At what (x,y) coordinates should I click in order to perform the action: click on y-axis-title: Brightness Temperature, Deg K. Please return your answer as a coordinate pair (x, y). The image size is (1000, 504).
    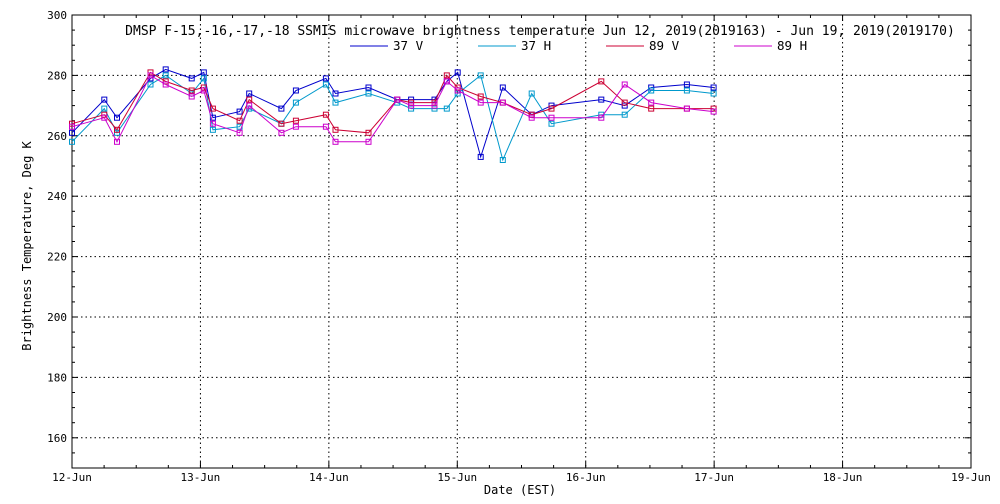
    Looking at the image, I should click on (27, 245).